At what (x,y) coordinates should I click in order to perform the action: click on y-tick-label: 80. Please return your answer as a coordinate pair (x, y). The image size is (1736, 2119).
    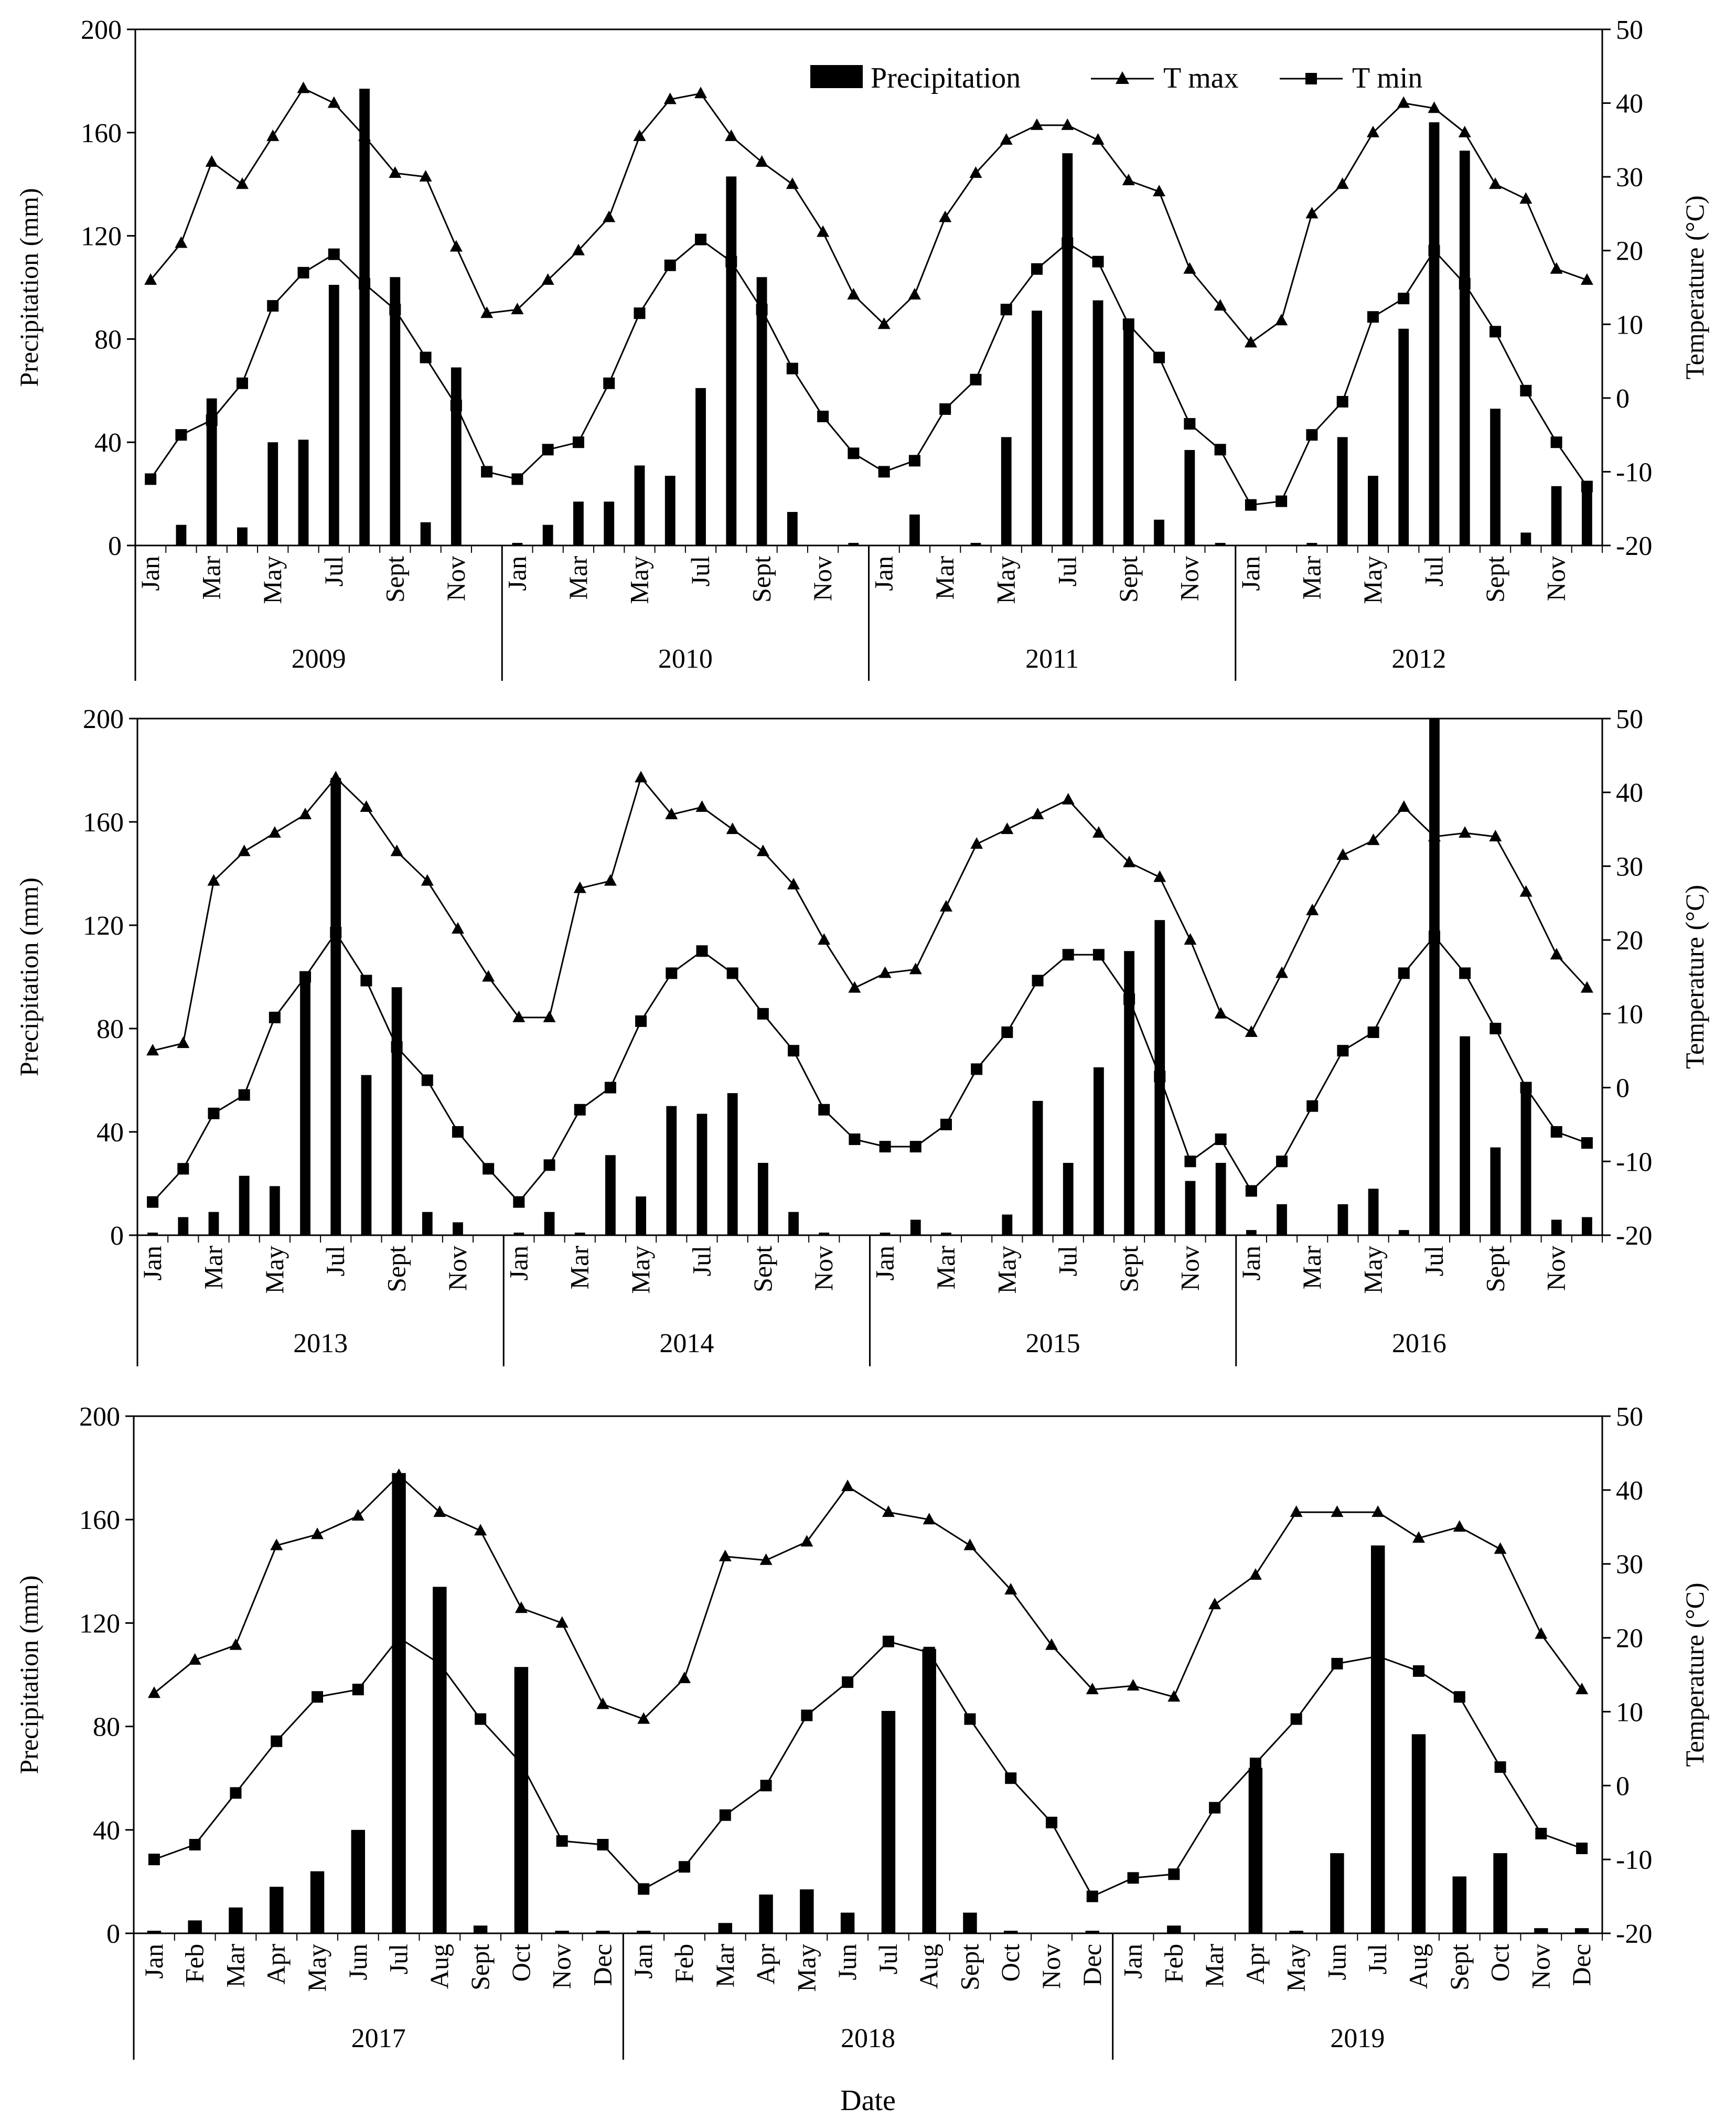
    Looking at the image, I should click on (110, 1029).